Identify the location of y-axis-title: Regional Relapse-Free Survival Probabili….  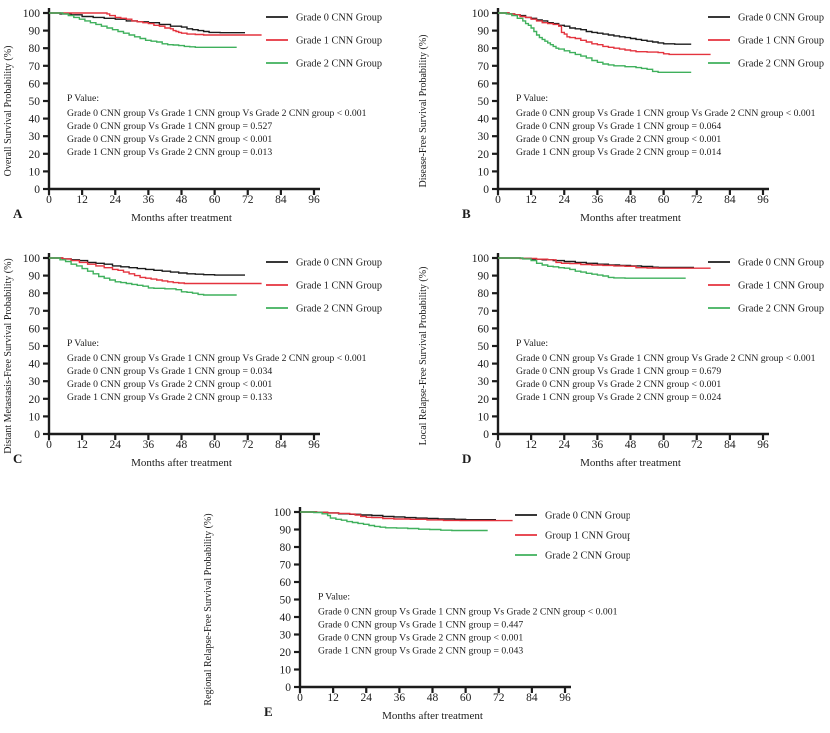
(208, 609).